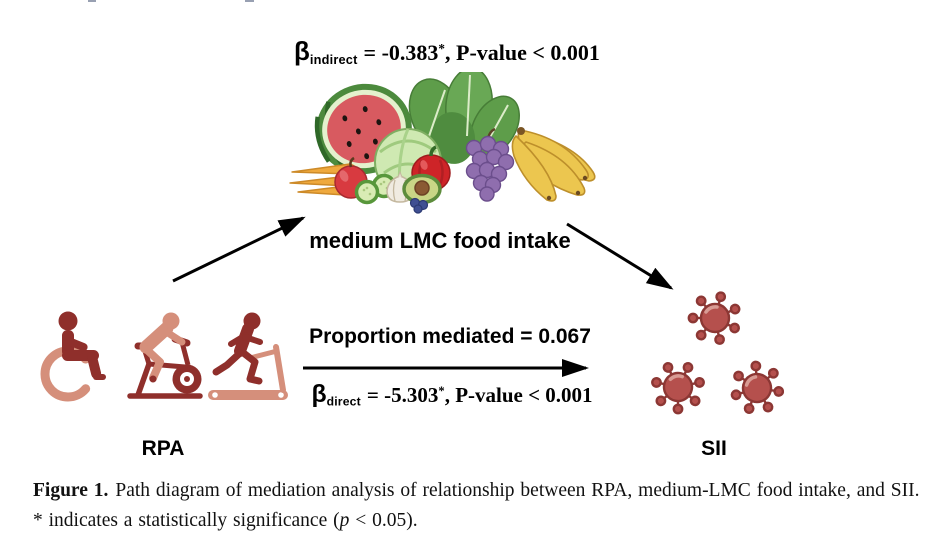 The height and width of the screenshot is (540, 937). I want to click on exercise-bike-icon, so click(165, 355).